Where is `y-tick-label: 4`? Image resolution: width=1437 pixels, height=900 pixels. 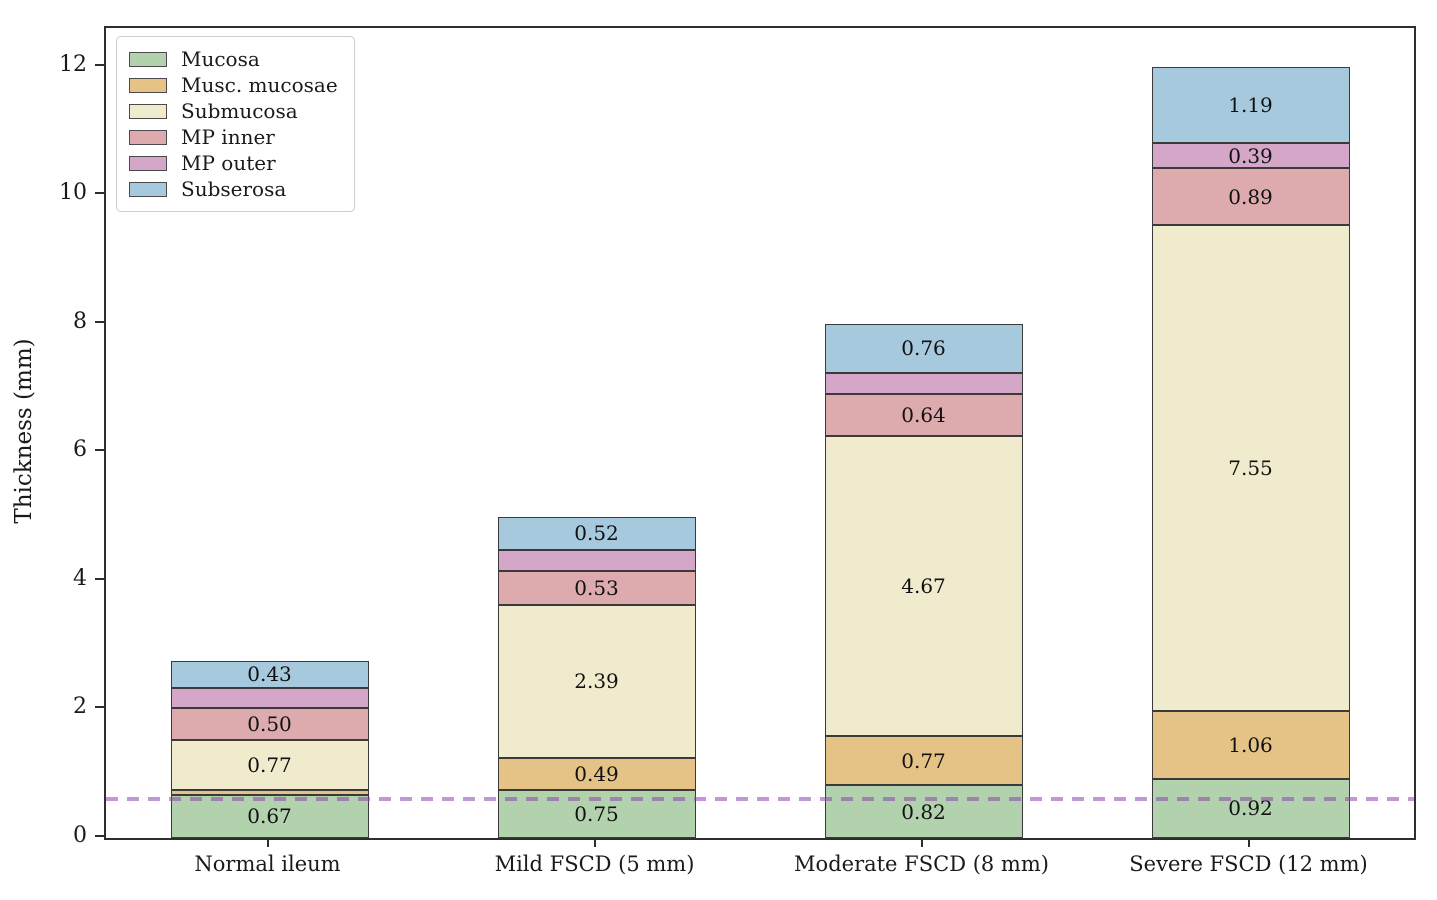 y-tick-label: 4 is located at coordinates (80, 578).